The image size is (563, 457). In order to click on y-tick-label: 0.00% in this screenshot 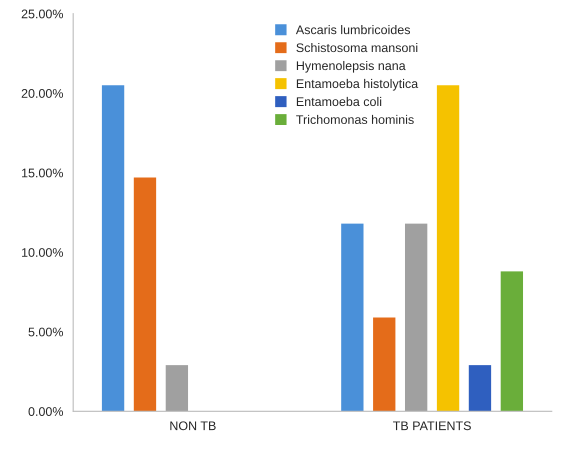, I will do `click(46, 411)`.